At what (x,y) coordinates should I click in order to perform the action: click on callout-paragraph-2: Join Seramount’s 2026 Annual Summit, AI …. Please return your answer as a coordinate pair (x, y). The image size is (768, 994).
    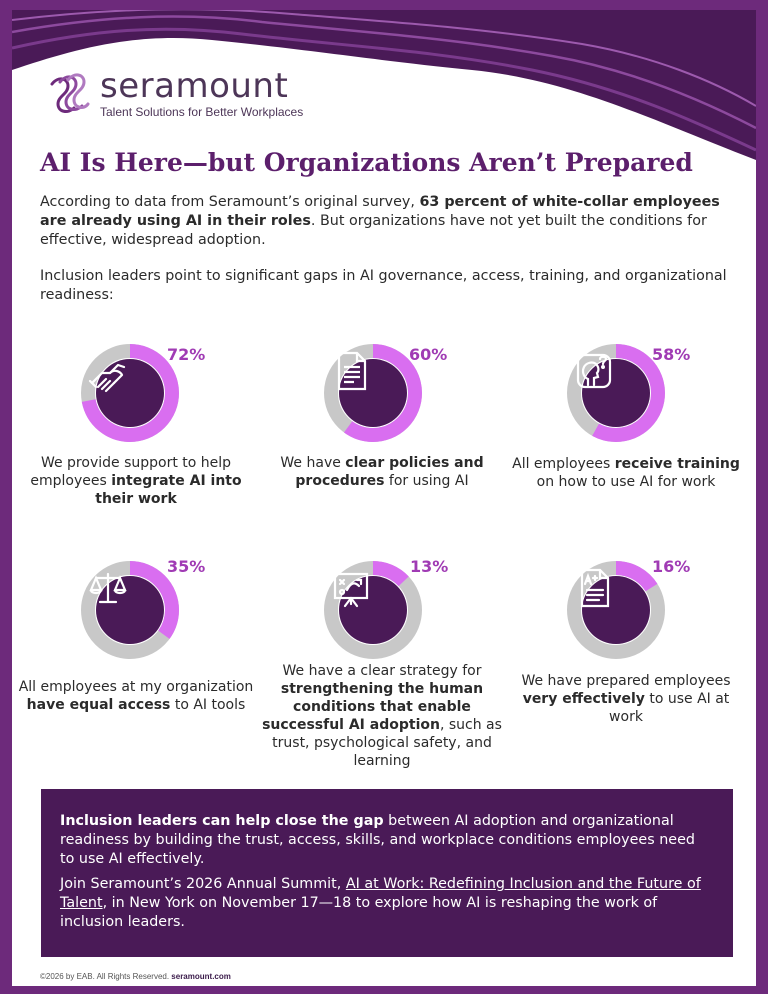
    Looking at the image, I should click on (385, 903).